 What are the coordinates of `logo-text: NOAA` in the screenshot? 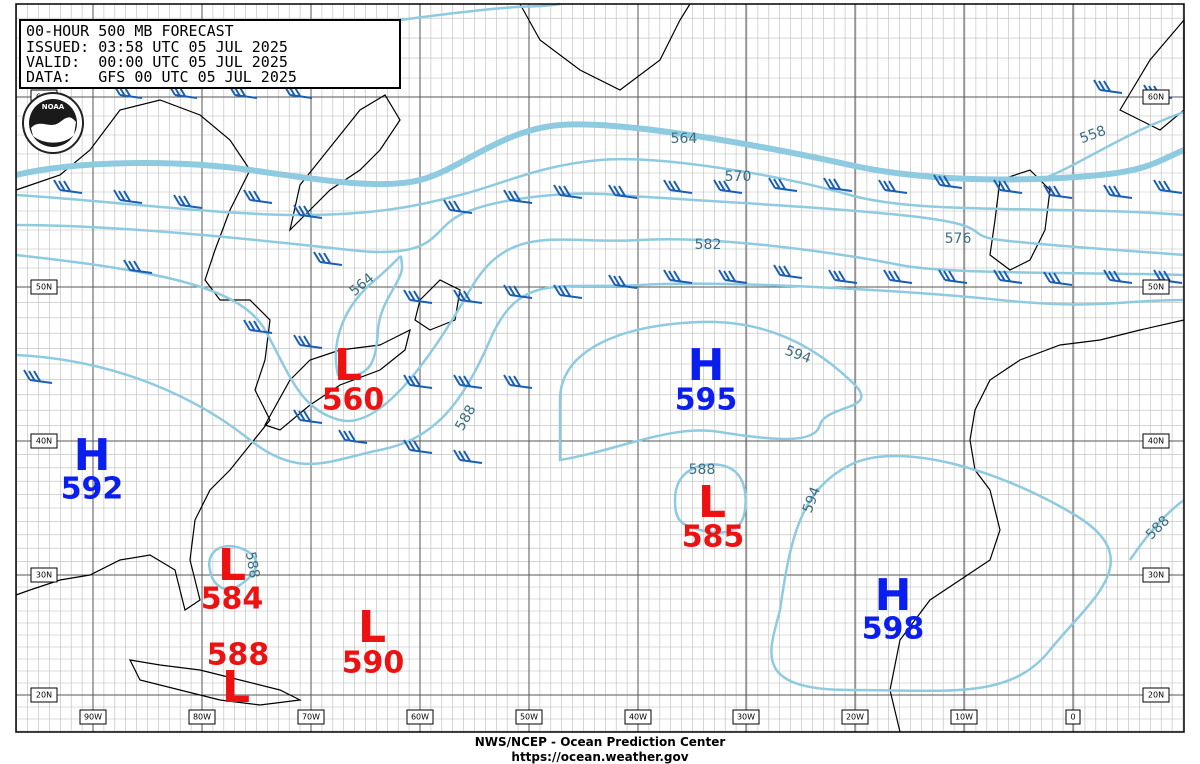 It's located at (53, 107).